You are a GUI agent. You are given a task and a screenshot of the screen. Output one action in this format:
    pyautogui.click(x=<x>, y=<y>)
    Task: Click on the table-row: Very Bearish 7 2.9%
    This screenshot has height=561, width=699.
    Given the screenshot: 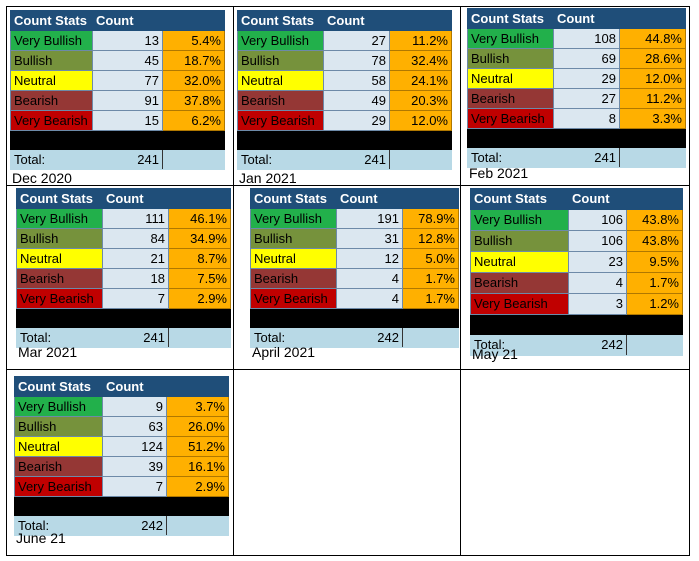 What is the action you would take?
    pyautogui.click(x=123, y=298)
    